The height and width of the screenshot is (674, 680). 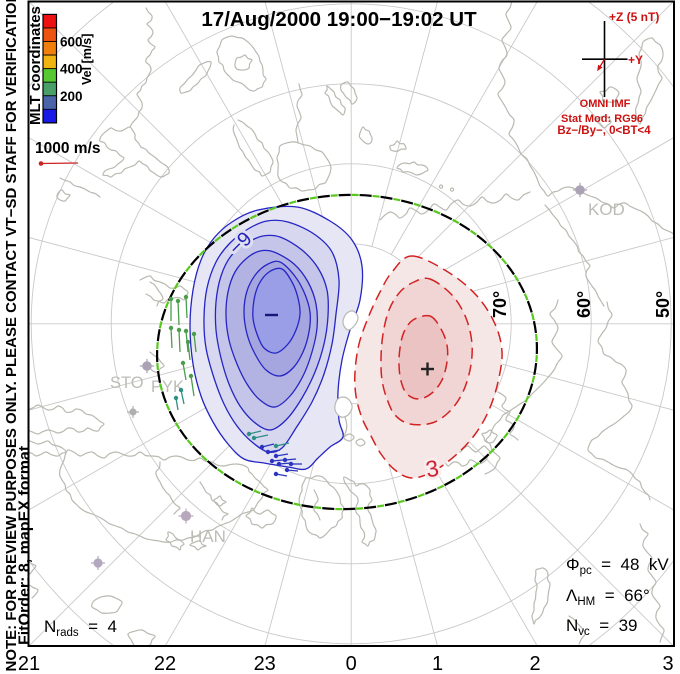 What do you see at coordinates (80, 628) in the screenshot?
I see `svg-text: Nrads = 4` at bounding box center [80, 628].